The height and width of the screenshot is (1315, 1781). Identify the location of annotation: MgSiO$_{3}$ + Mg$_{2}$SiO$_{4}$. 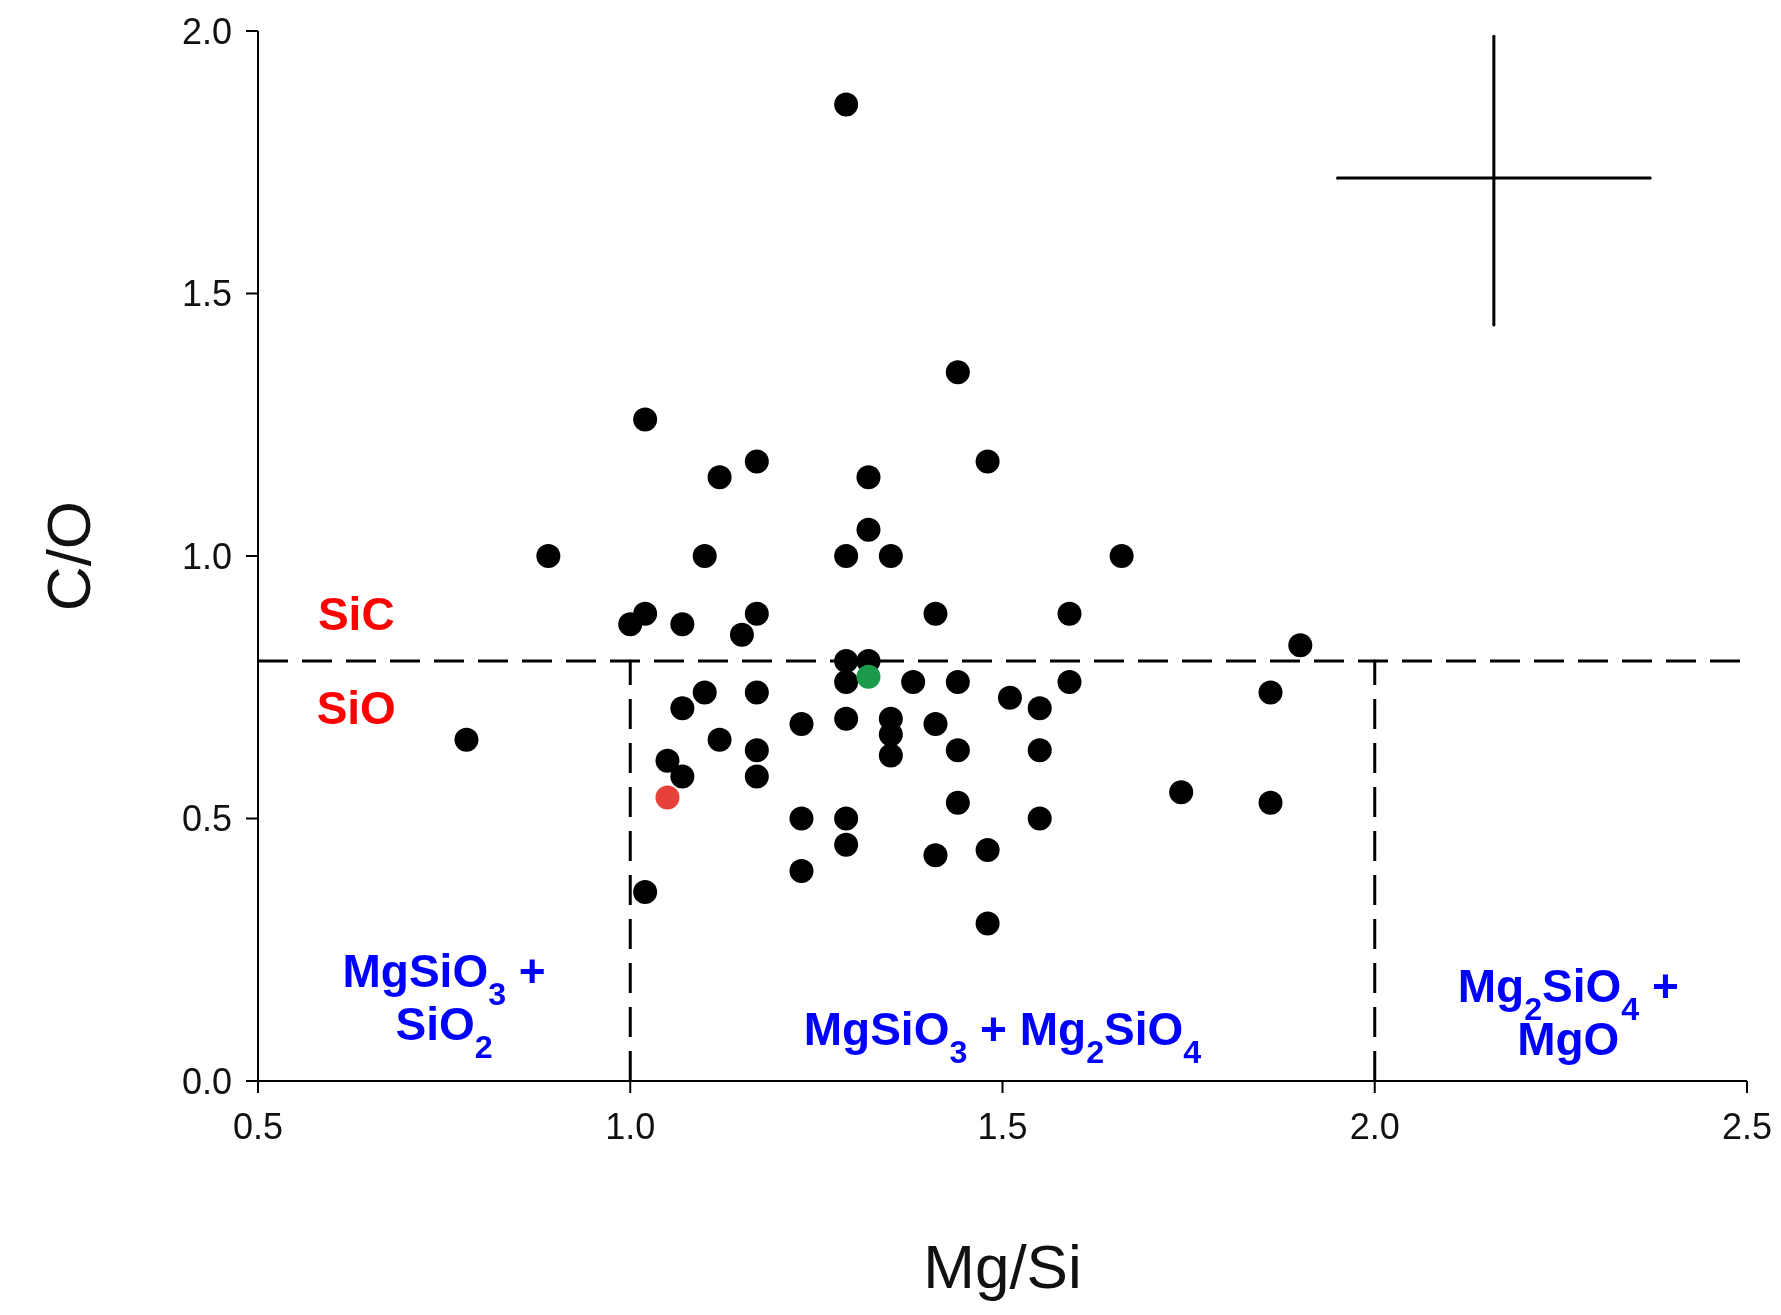
(1002, 1036).